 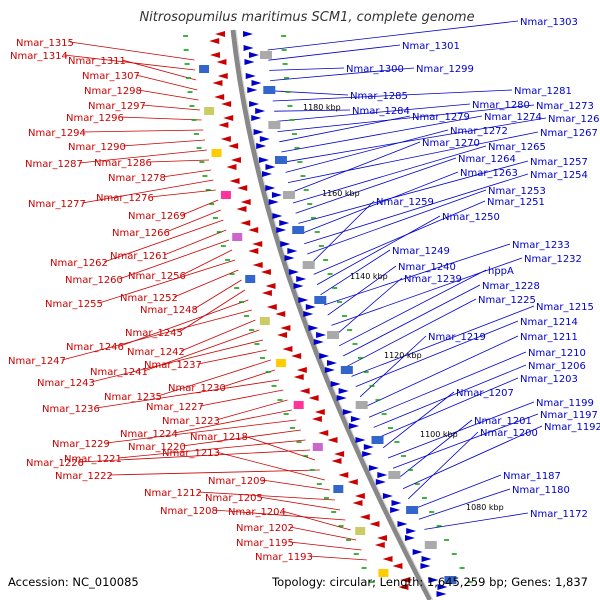 I want to click on reverse-gene-label: Nmar_1220, so click(x=157, y=447).